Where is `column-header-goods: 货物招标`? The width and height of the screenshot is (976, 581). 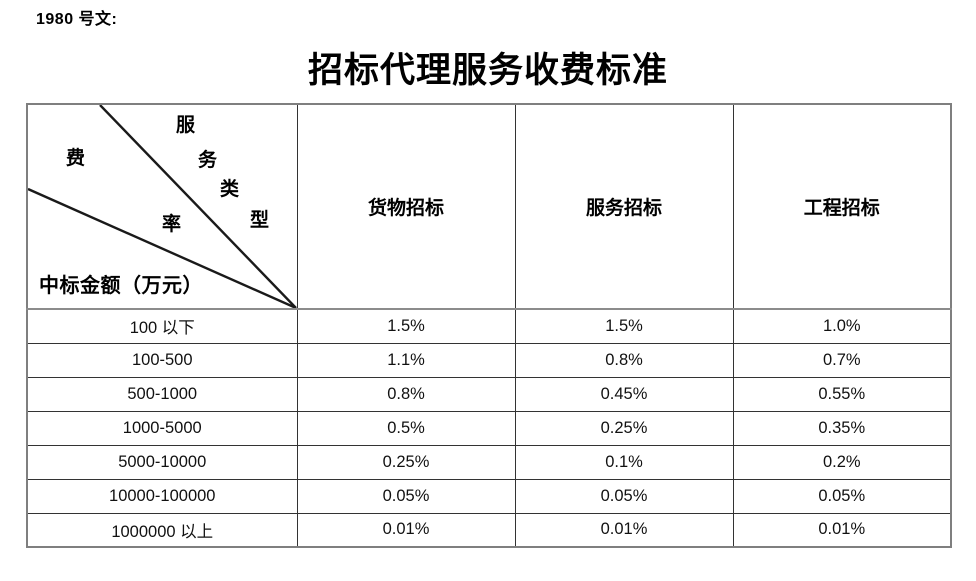
column-header-goods: 货物招标 is located at coordinates (406, 206).